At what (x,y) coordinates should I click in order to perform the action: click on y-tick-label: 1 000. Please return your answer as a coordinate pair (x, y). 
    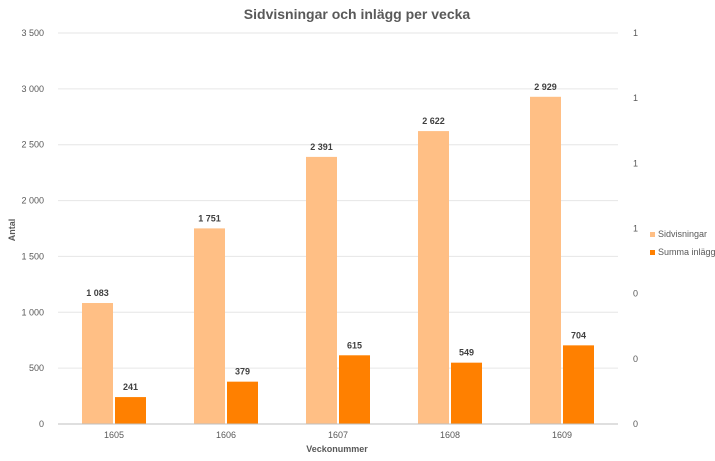
    Looking at the image, I should click on (32, 312).